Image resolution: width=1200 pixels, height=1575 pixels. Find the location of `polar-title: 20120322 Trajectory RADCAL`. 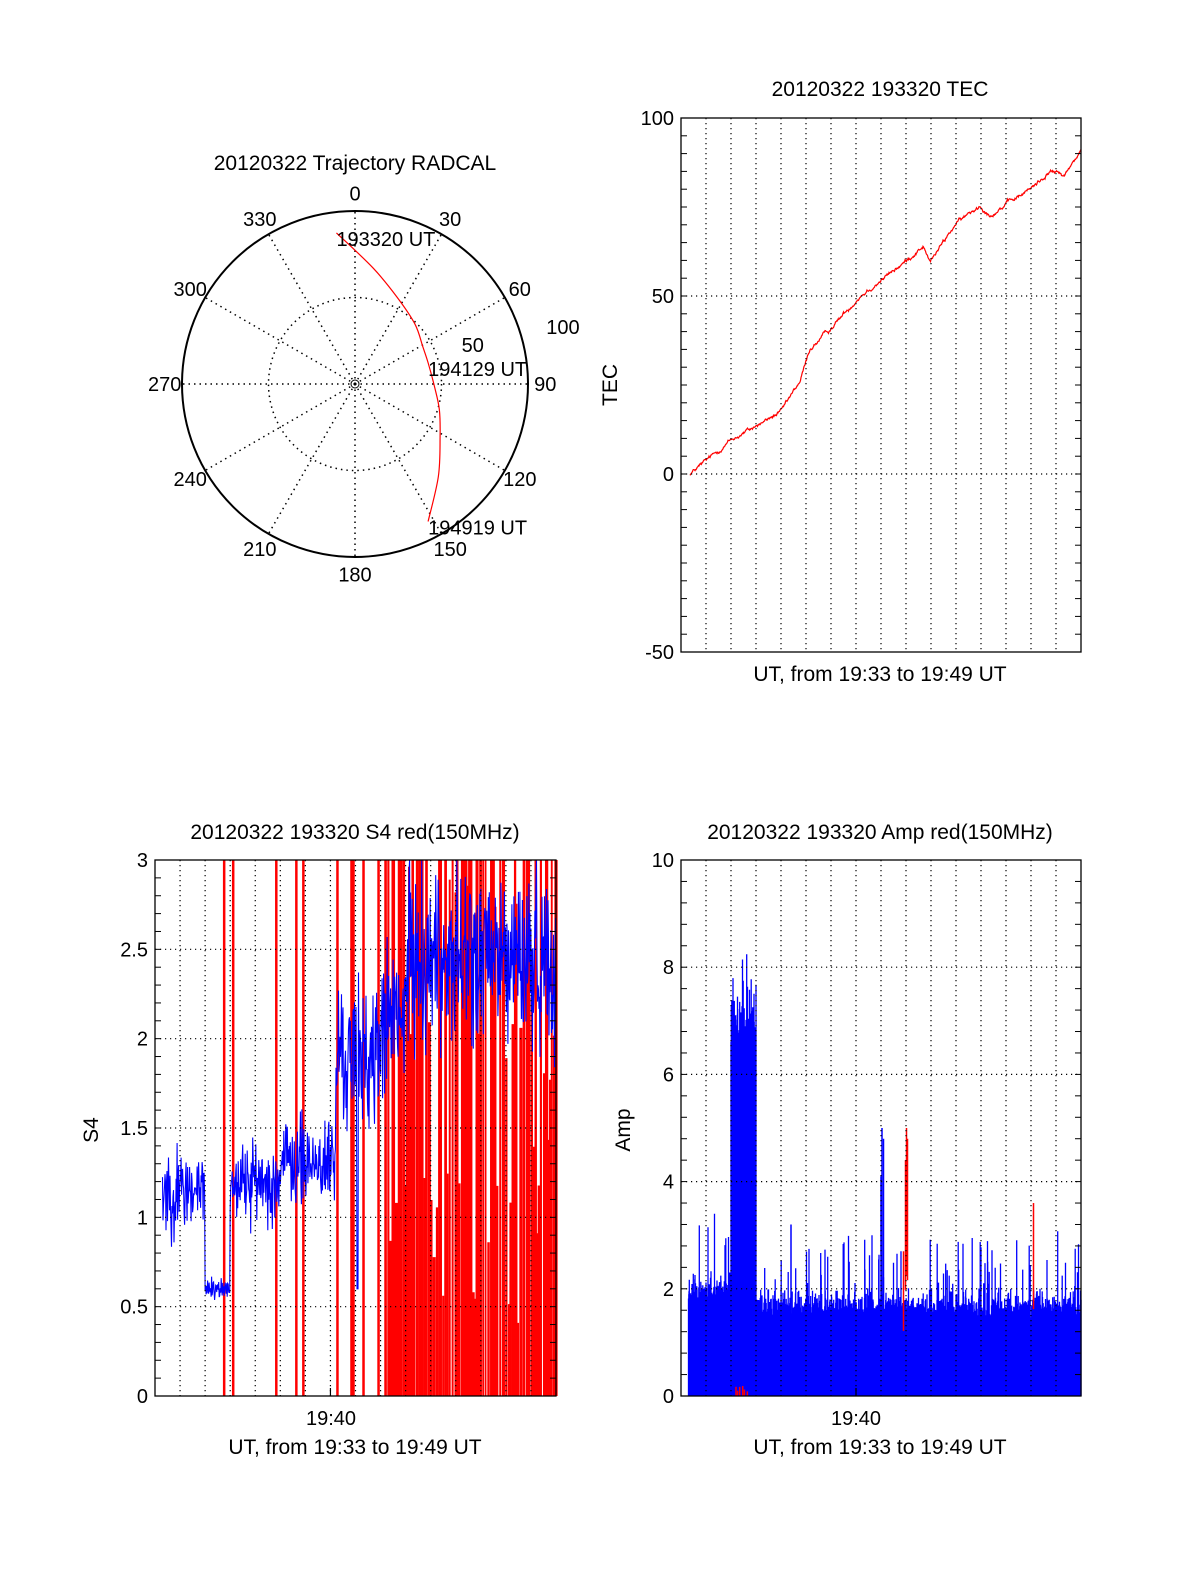

polar-title: 20120322 Trajectory RADCAL is located at coordinates (355, 163).